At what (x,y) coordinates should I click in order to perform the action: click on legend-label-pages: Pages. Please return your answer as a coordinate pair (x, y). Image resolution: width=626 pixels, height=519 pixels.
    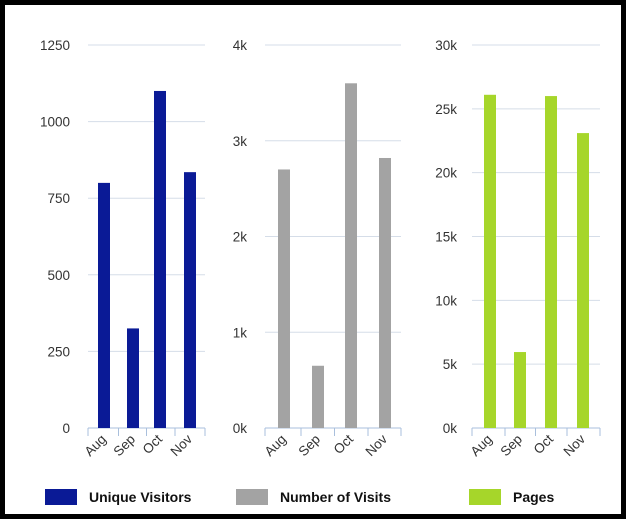
    Looking at the image, I should click on (534, 497).